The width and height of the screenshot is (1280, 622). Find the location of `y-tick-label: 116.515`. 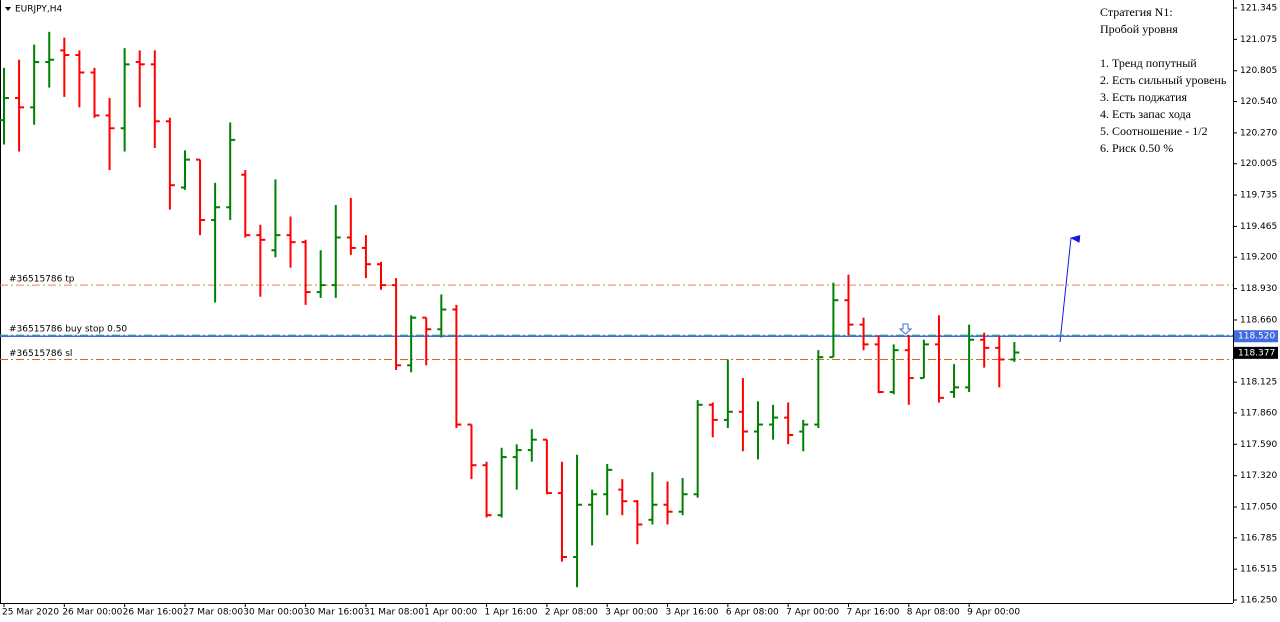

y-tick-label: 116.515 is located at coordinates (1258, 570).